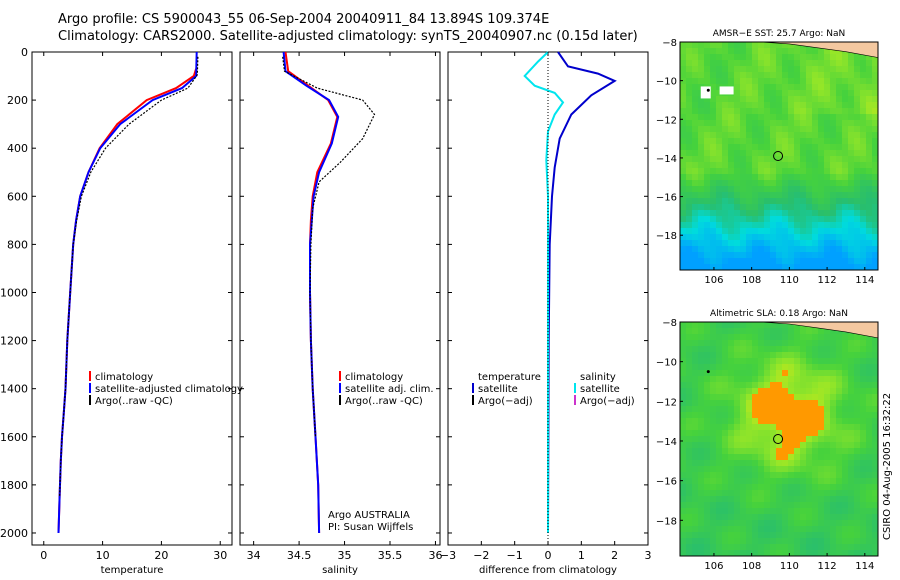 The image size is (900, 580). Describe the element at coordinates (789, 566) in the screenshot. I see `sla-lon-tick-label: 110` at that location.